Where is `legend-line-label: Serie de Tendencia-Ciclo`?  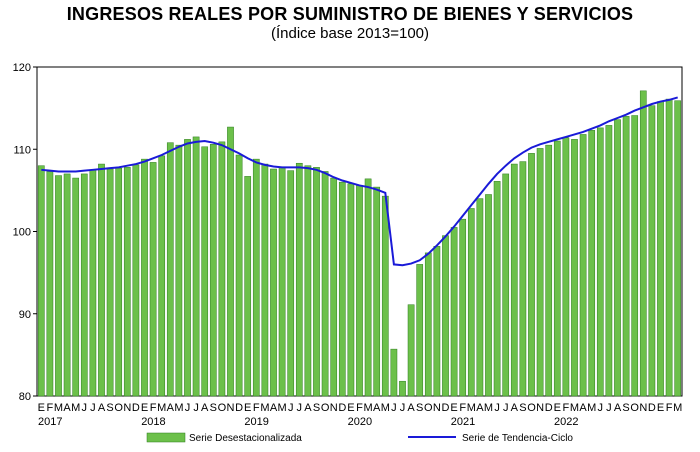 legend-line-label: Serie de Tendencia-Ciclo is located at coordinates (517, 438).